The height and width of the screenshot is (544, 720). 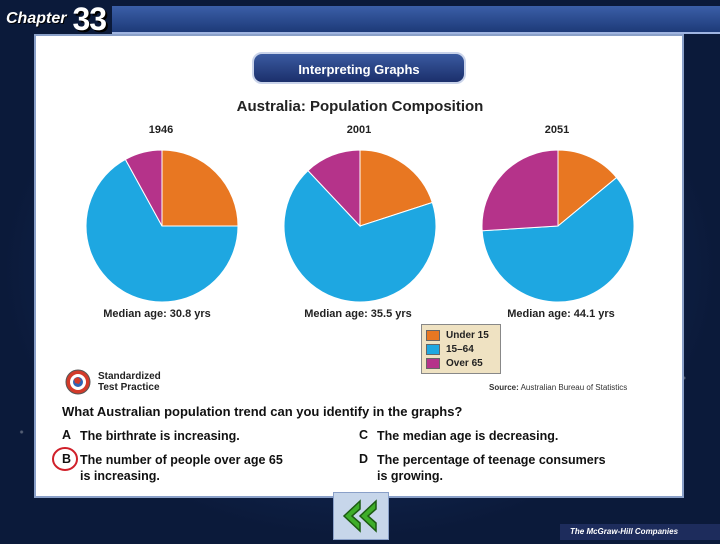 I want to click on legend-label: Over 65, so click(x=464, y=363).